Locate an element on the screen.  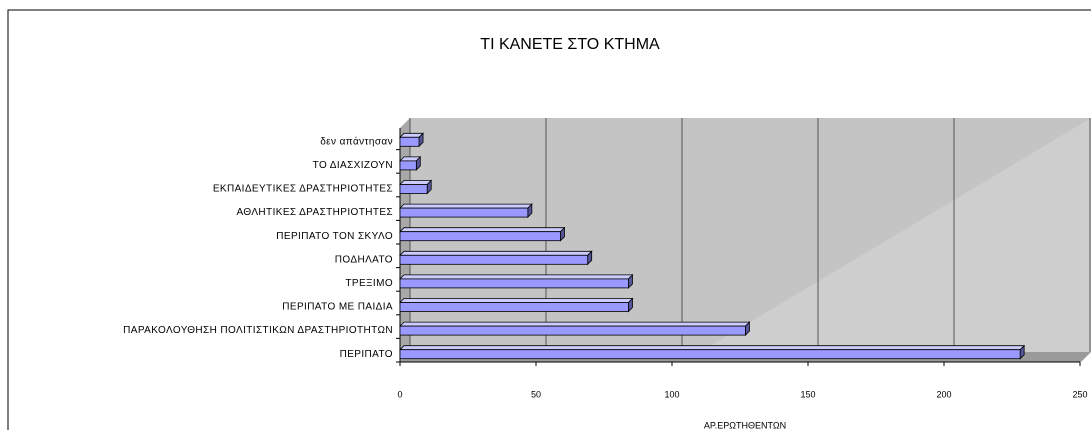
y-tick-label: ΠΕΡΙΠΑΤΟ is located at coordinates (366, 354).